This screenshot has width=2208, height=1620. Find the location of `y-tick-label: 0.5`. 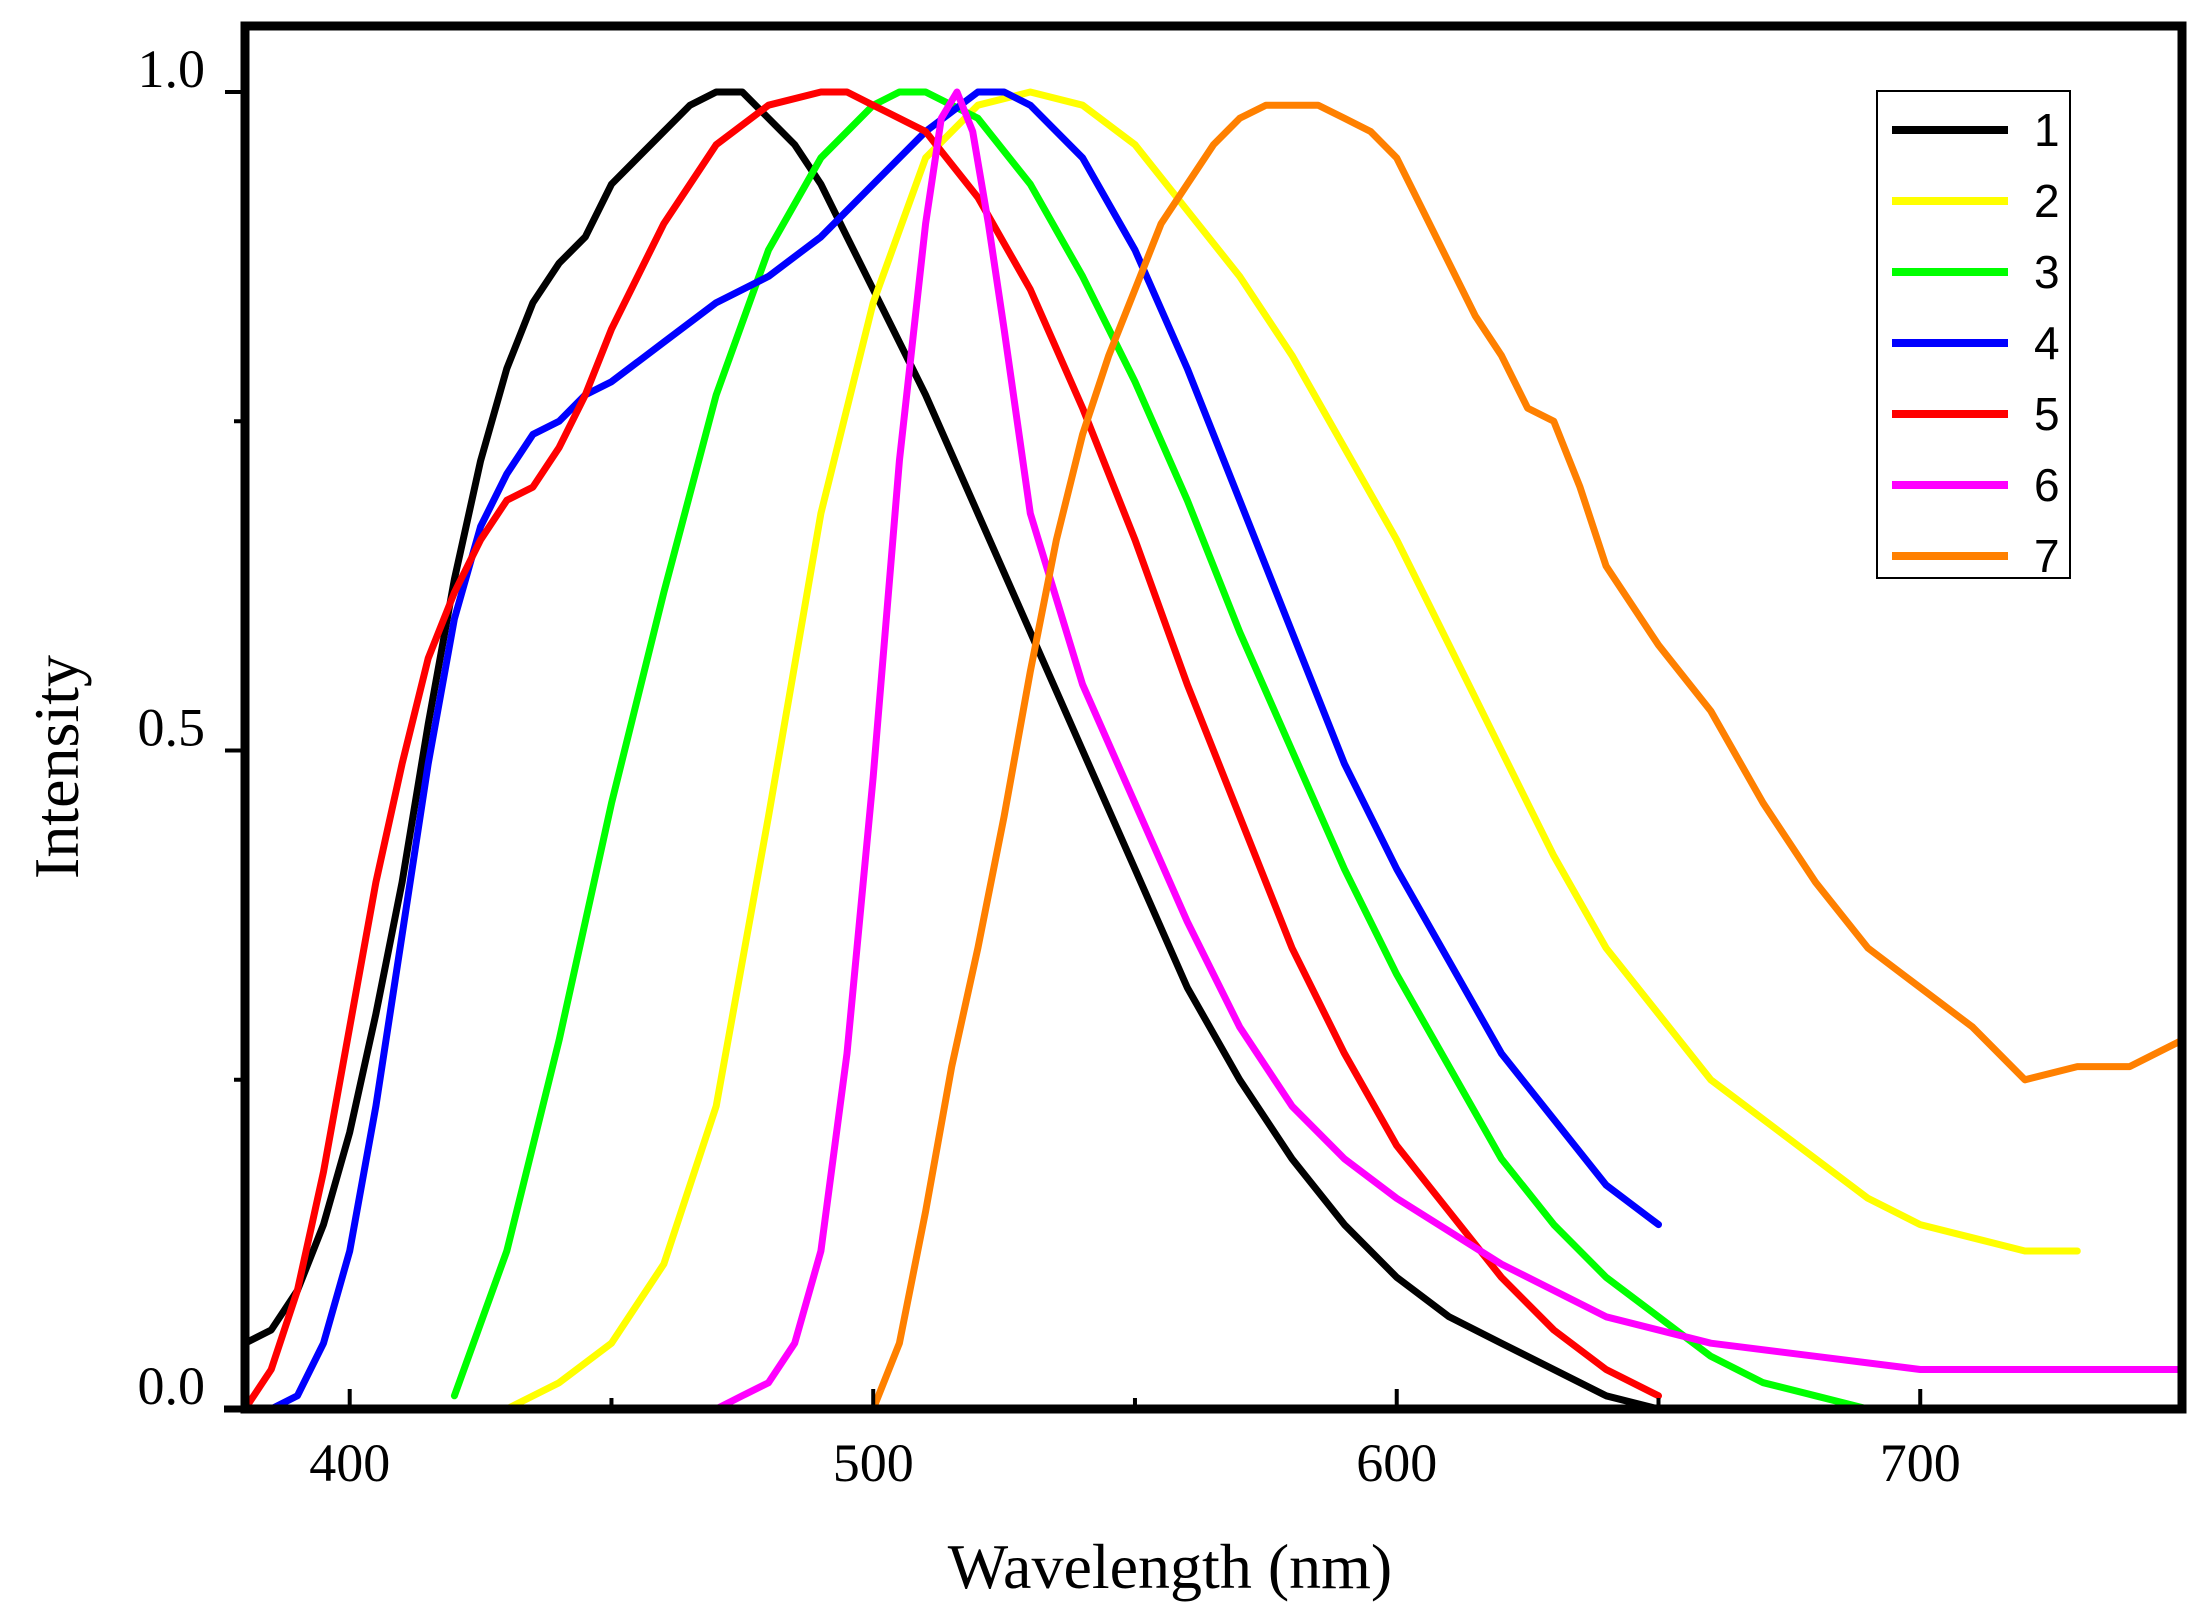

y-tick-label: 0.5 is located at coordinates (172, 728).